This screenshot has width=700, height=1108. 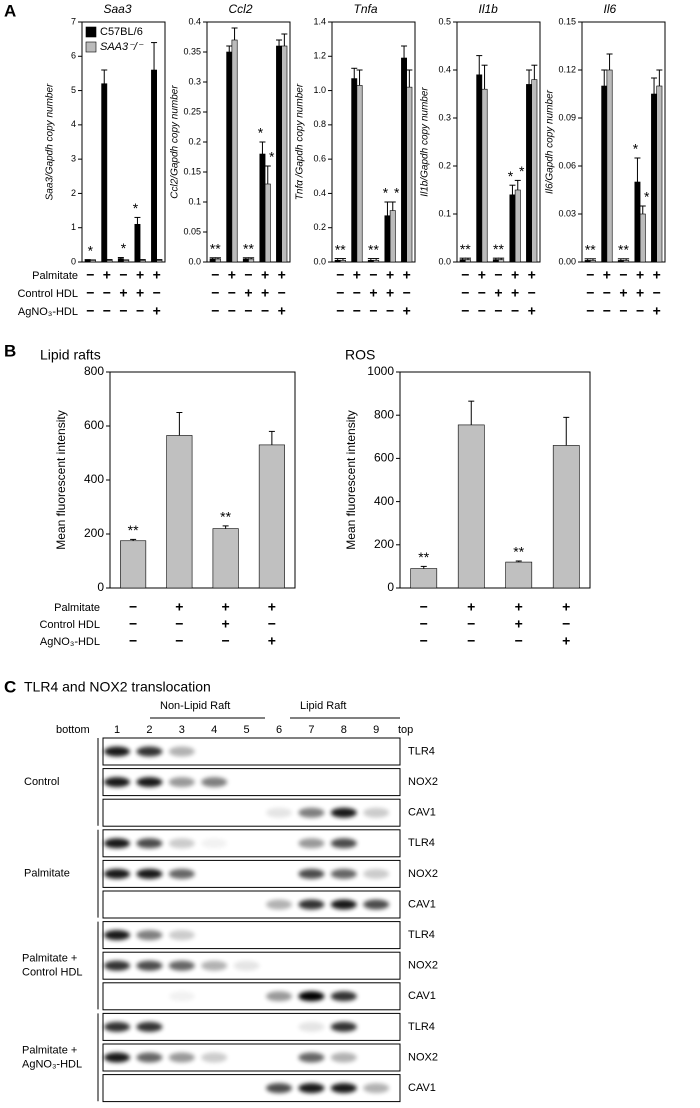 I want to click on y-tick-label: 0.3, so click(x=194, y=81).